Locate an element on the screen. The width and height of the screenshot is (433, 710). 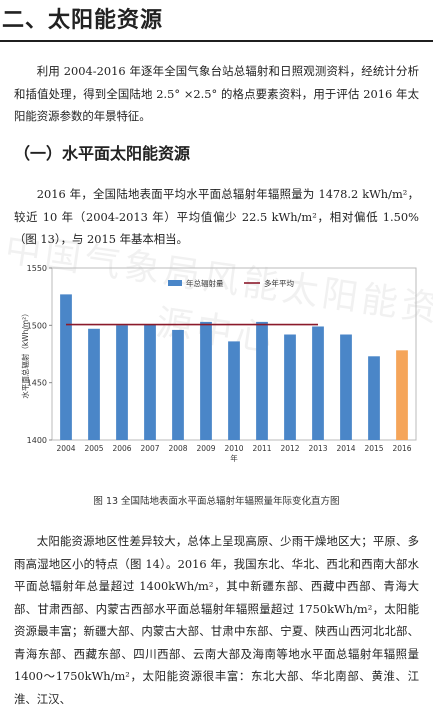
figure-caption: 图 13 全国陆地表面水平面总辐射年辐照量年际变化直方图 is located at coordinates (216, 501).